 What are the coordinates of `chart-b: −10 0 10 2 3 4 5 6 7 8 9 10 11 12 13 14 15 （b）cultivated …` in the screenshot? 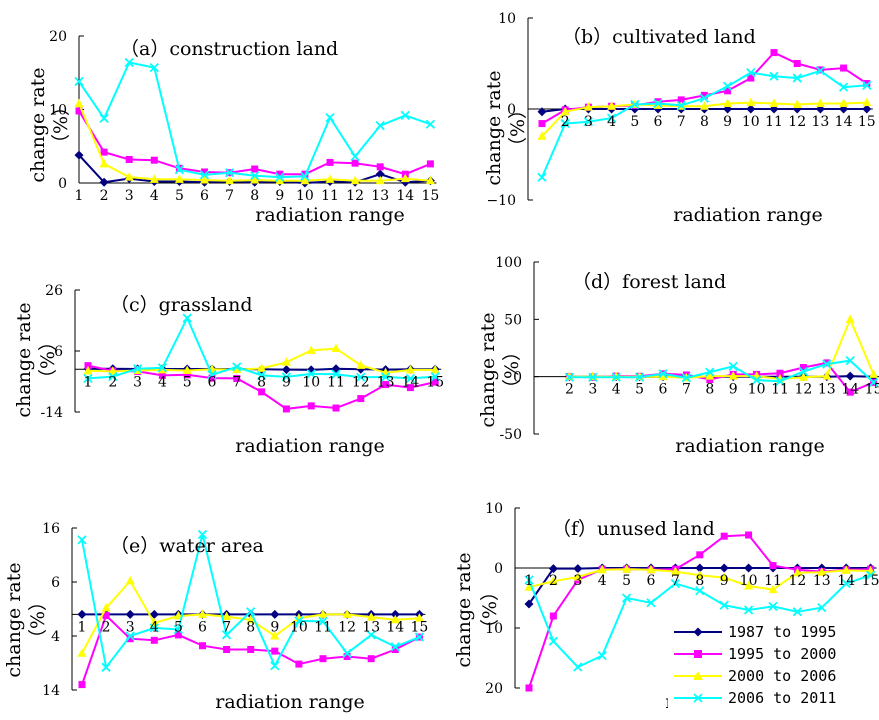 It's located at (679, 118).